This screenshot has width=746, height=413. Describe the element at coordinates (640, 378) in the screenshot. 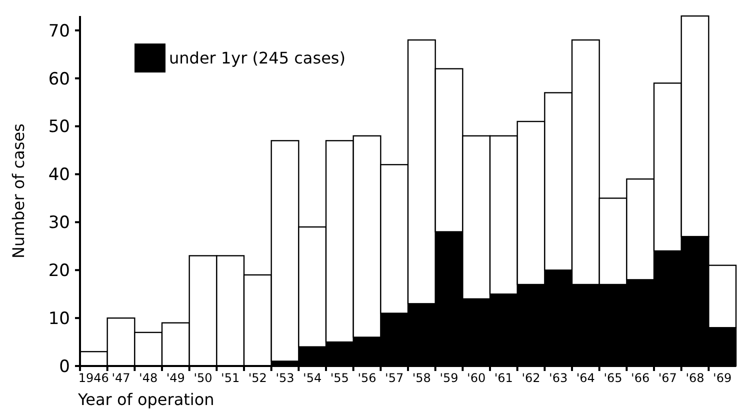

I see `x-tick-label: '66` at that location.